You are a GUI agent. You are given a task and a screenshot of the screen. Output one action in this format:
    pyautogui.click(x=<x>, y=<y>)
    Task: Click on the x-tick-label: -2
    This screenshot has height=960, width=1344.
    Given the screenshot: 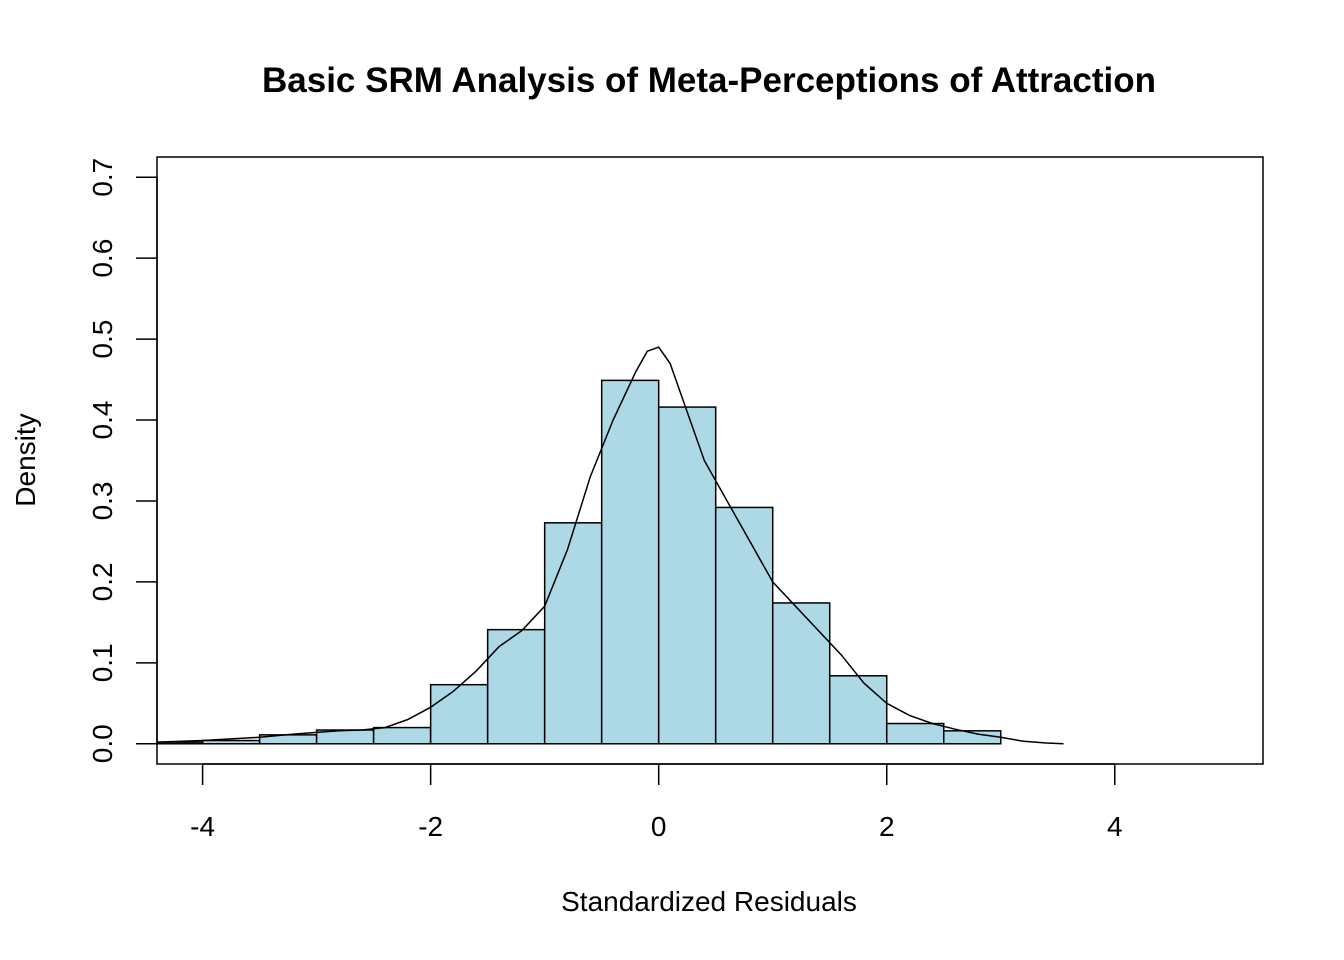 What is the action you would take?
    pyautogui.click(x=430, y=826)
    